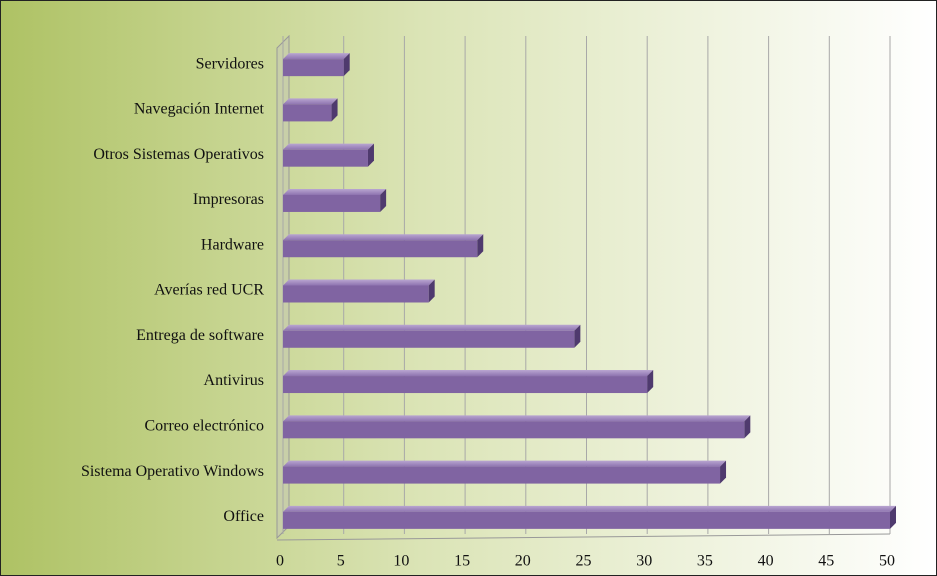 Image resolution: width=937 pixels, height=576 pixels. What do you see at coordinates (178, 154) in the screenshot?
I see `y-tick-label: Otros Sistemas Operativos` at bounding box center [178, 154].